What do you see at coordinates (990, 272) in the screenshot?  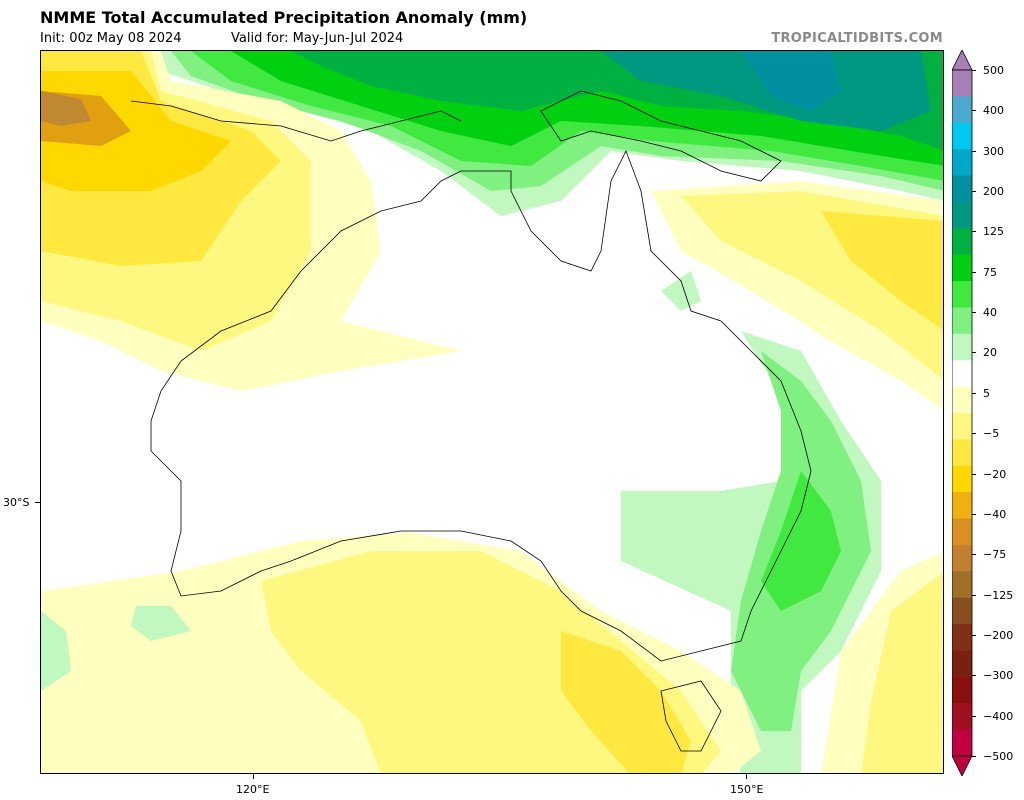 I see `colorbar-label: 75` at bounding box center [990, 272].